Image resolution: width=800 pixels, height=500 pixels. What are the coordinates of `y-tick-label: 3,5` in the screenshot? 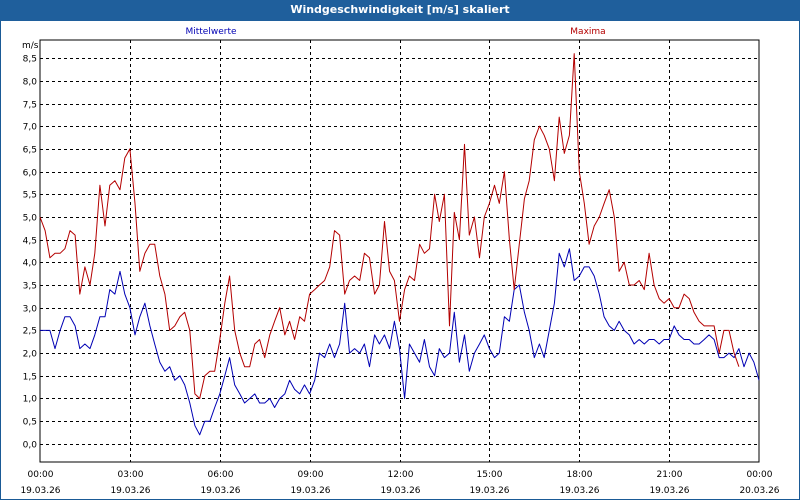 It's located at (30, 287).